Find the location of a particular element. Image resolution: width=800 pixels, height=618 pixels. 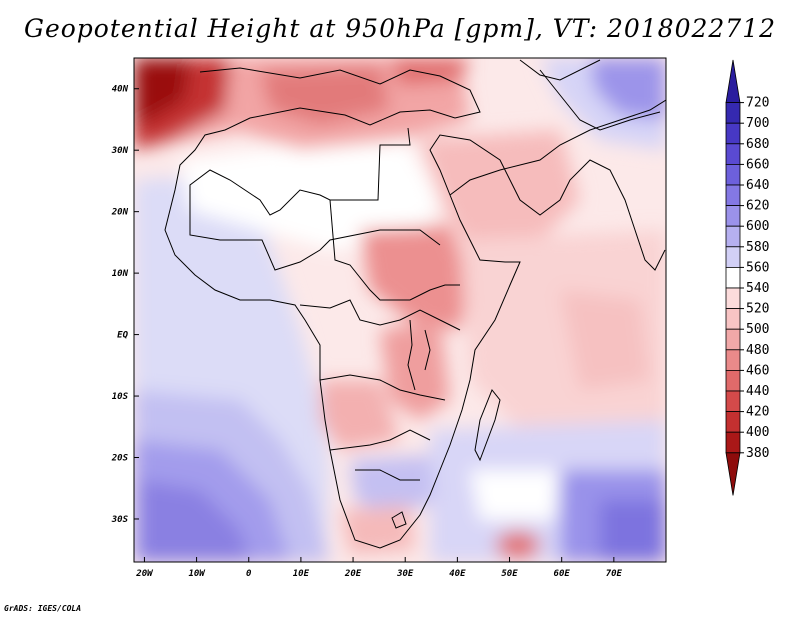

colorbar-label: 460 is located at coordinates (757, 370).